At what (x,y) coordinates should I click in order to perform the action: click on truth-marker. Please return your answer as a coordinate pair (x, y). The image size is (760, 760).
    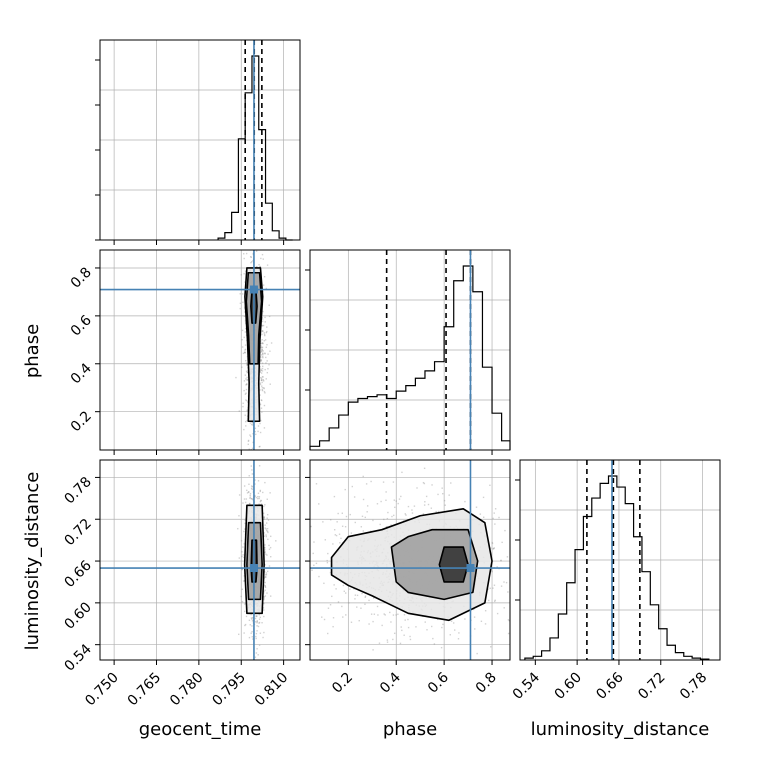
    Looking at the image, I should click on (470, 568).